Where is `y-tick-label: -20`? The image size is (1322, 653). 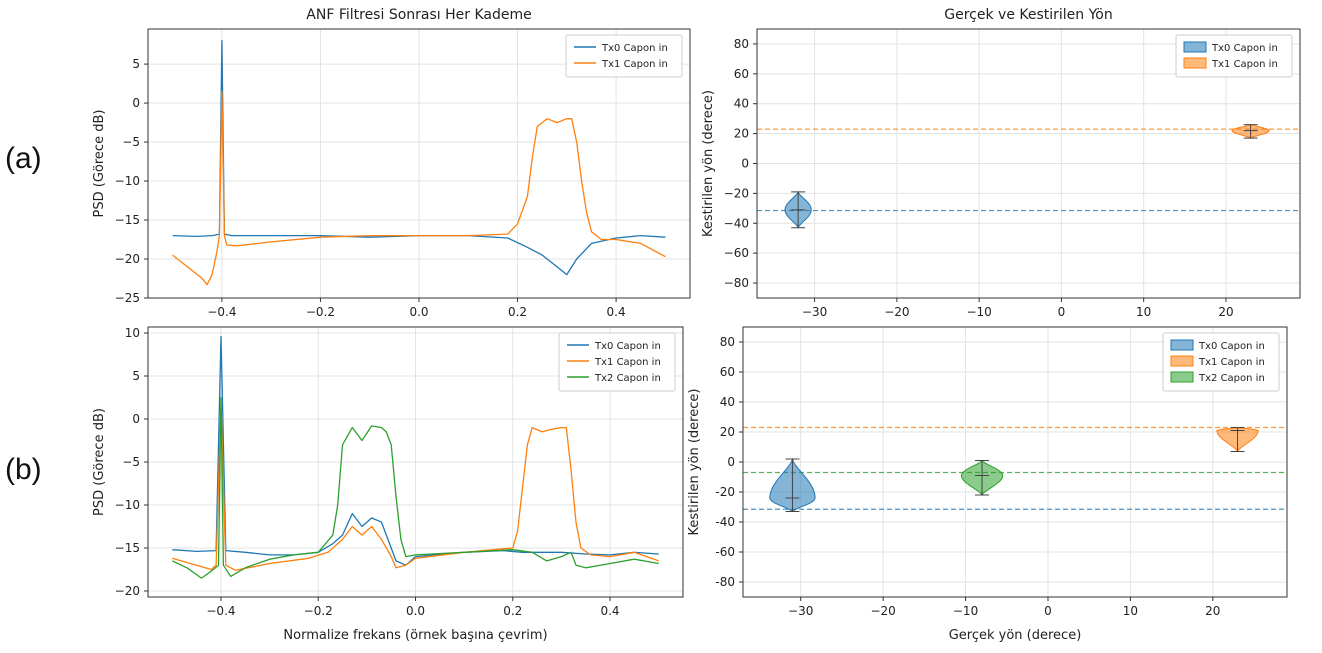 y-tick-label: -20 is located at coordinates (725, 492).